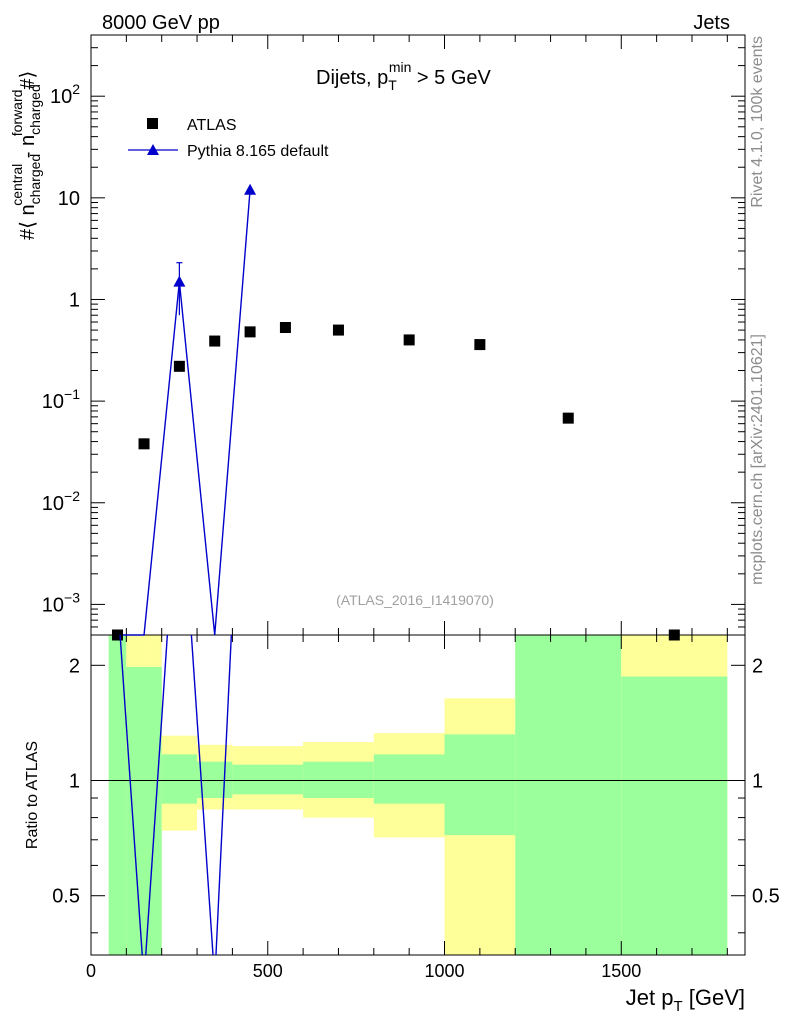 The width and height of the screenshot is (786, 1024). What do you see at coordinates (621, 971) in the screenshot?
I see `x-tick-label: 1500` at bounding box center [621, 971].